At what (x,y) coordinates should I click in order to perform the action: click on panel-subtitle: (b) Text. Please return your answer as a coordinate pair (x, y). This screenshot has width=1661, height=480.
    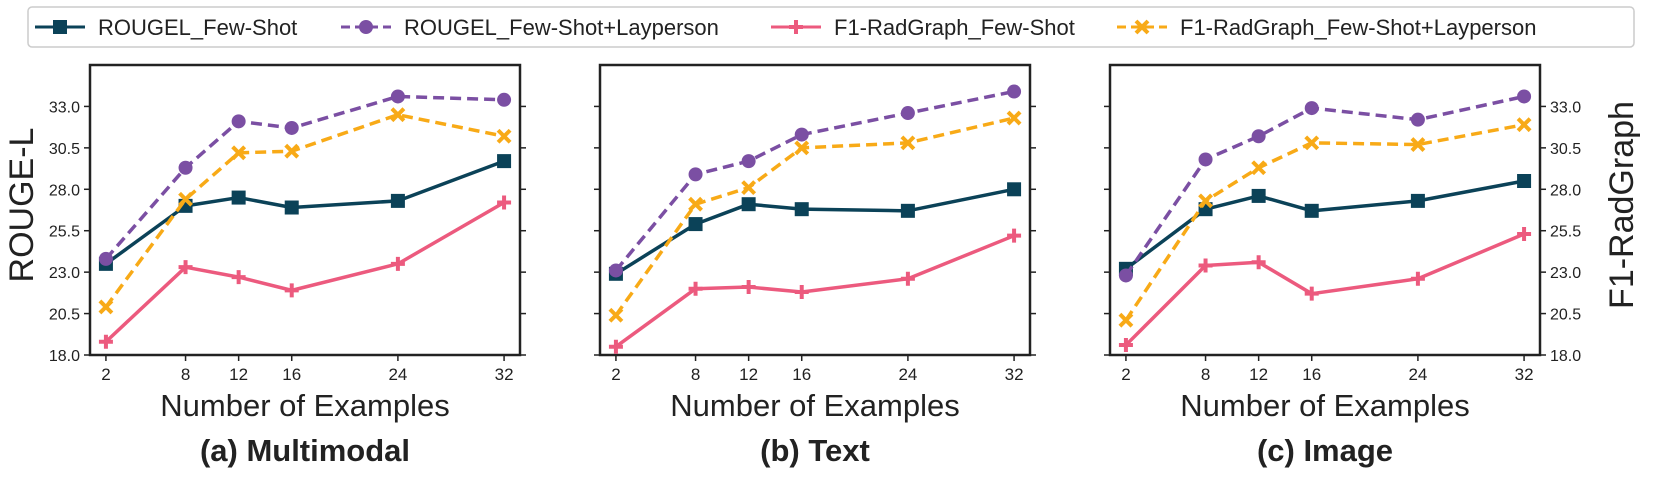
    Looking at the image, I should click on (815, 450).